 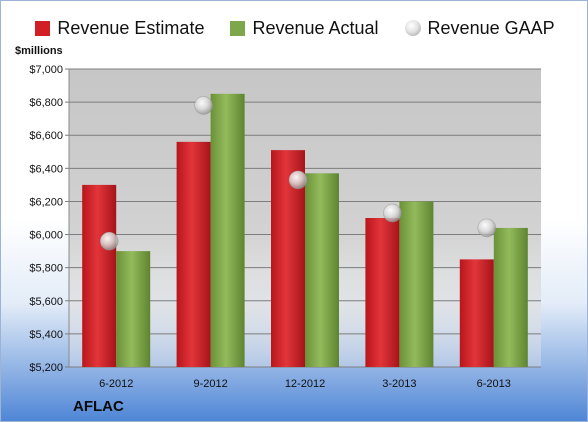 I want to click on legend-swatch-estimate, so click(x=43, y=28).